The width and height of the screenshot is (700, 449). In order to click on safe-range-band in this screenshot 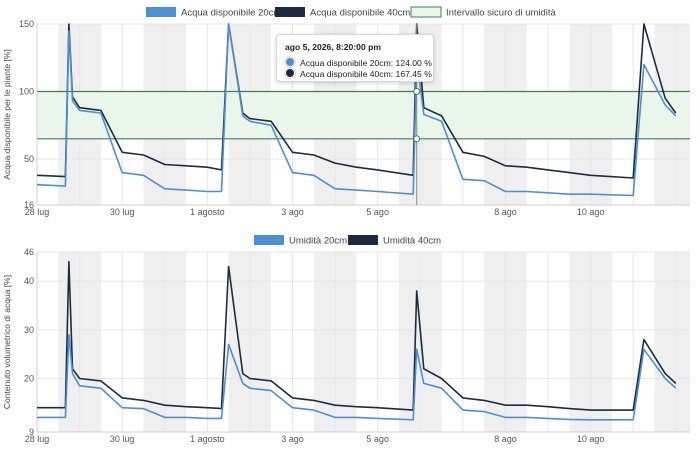, I will do `click(363, 115)`.